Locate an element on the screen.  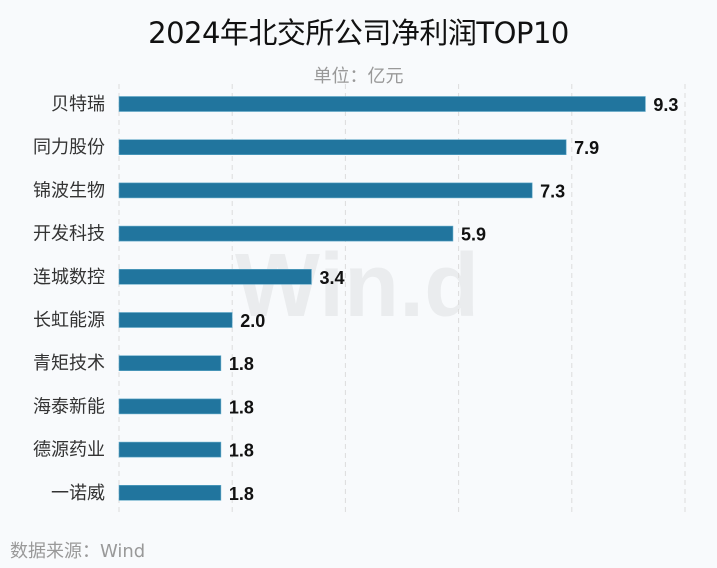
category-label: 开发科技 is located at coordinates (69, 234).